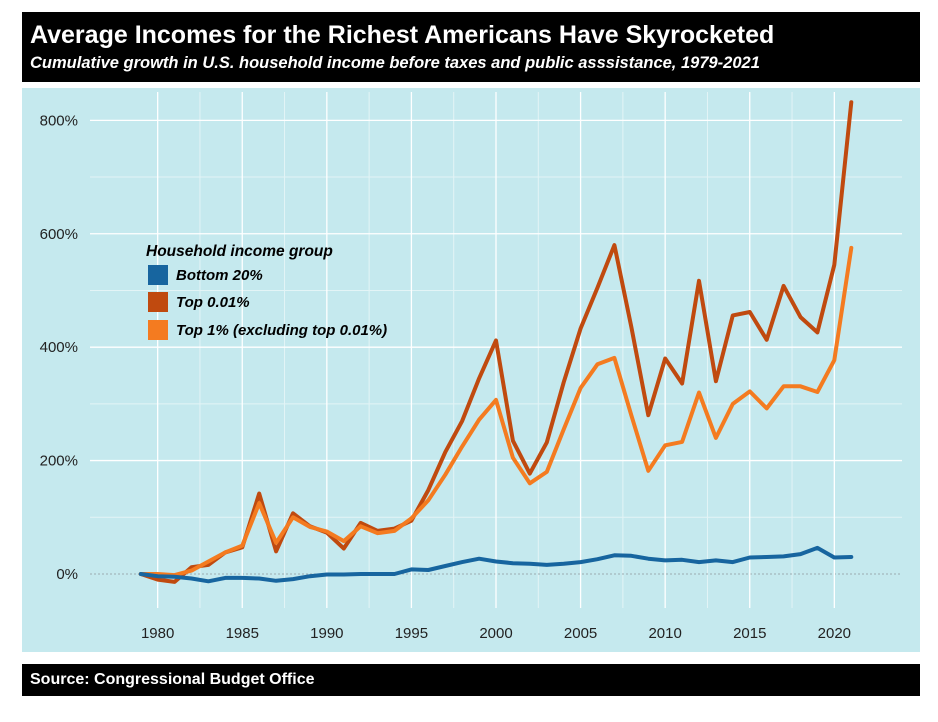 The image size is (938, 722). What do you see at coordinates (172, 679) in the screenshot?
I see `source-text: Source: Congressional Budget Office` at bounding box center [172, 679].